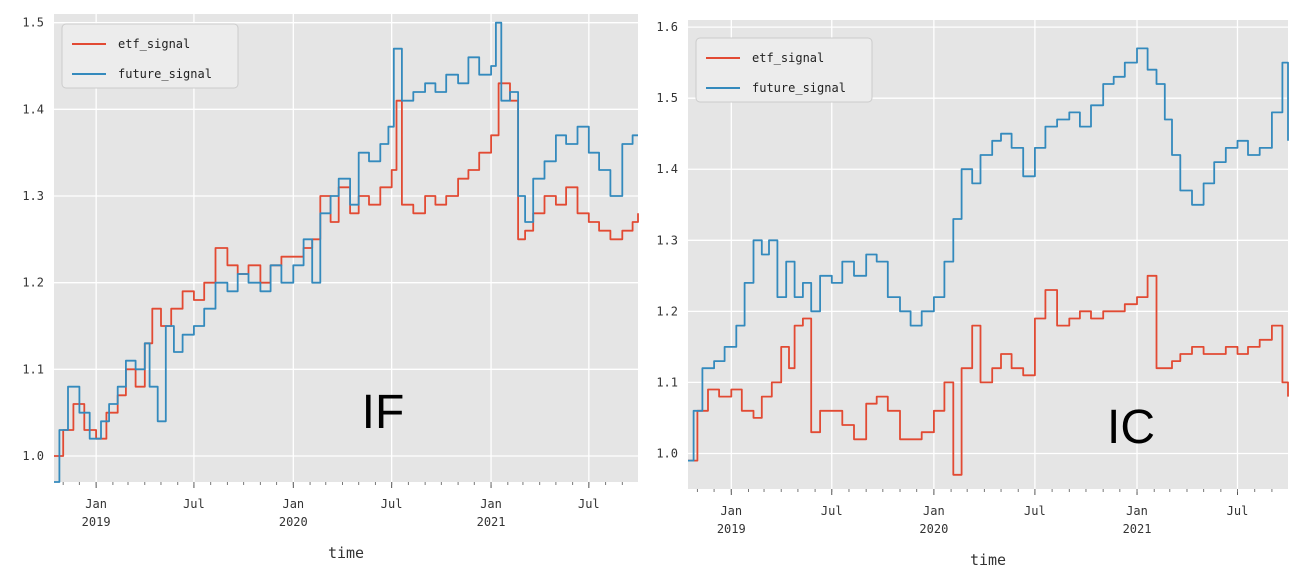 The height and width of the screenshot is (579, 1299). What do you see at coordinates (667, 27) in the screenshot?
I see `y-tick-label: 1.6` at bounding box center [667, 27].